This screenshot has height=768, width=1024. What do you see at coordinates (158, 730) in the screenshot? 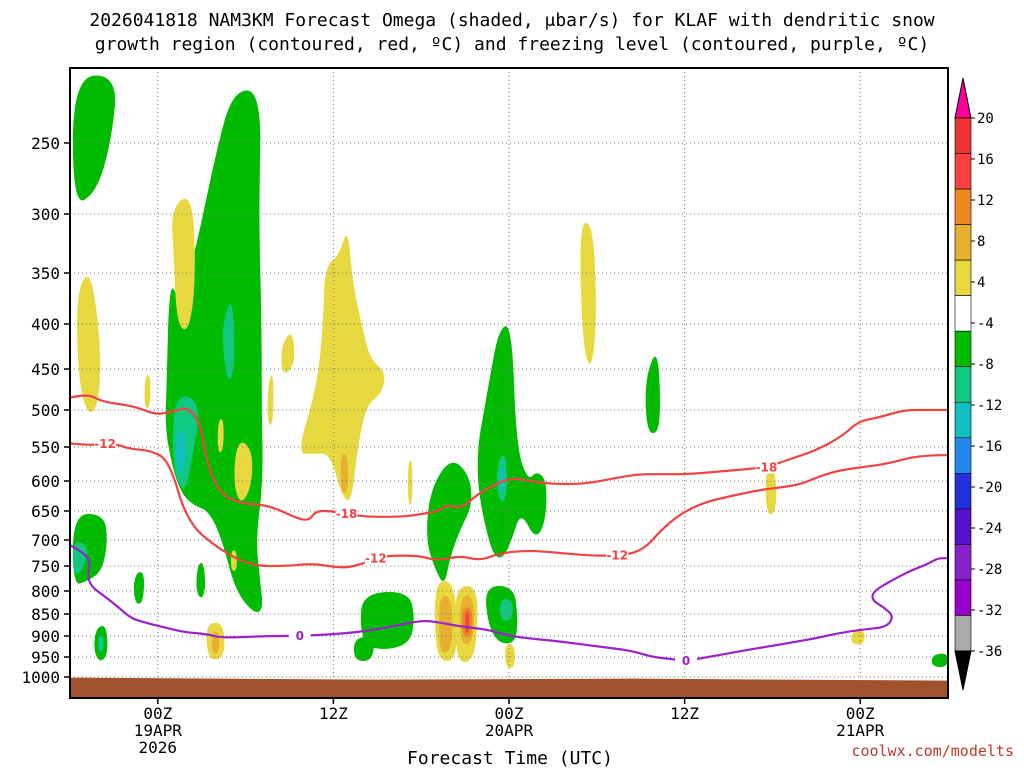
I see `time-tick-label: 19APR` at bounding box center [158, 730].